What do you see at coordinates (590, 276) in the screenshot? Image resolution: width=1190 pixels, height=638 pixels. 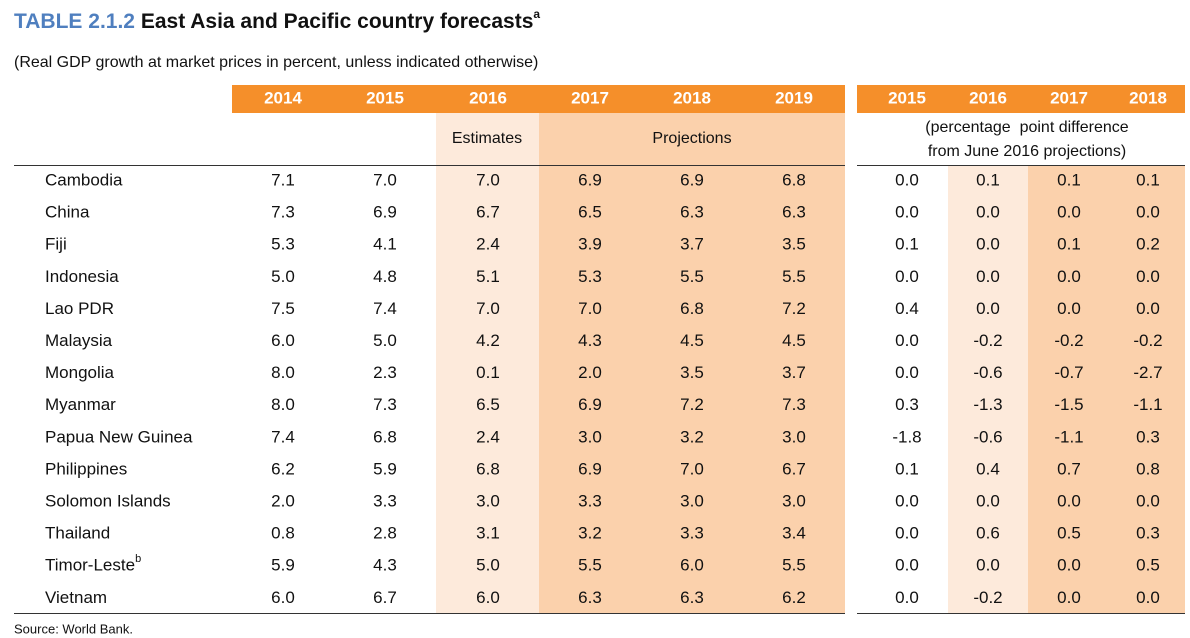 I see `cell: 5.3` at bounding box center [590, 276].